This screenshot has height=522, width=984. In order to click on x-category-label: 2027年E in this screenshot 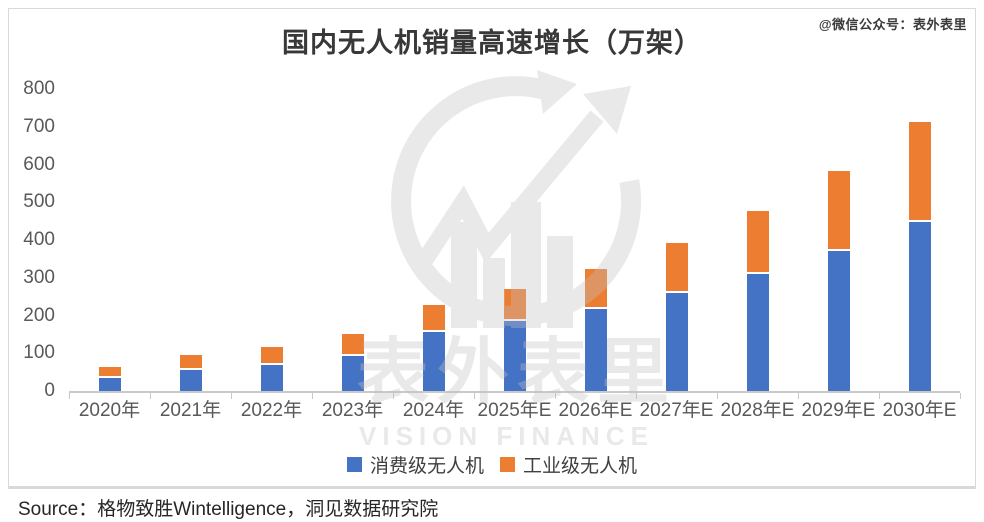, I will do `click(676, 410)`.